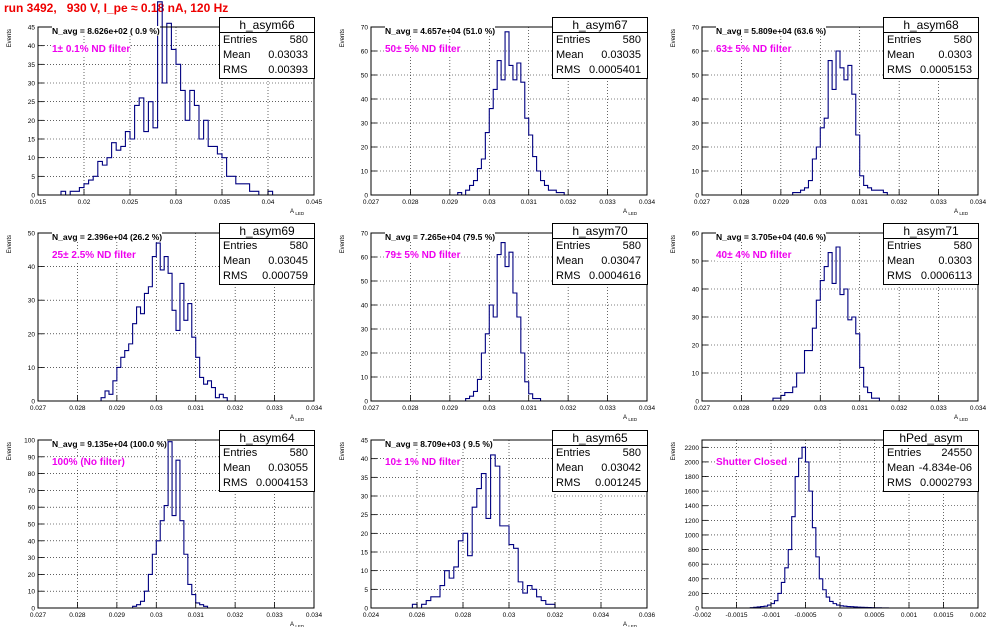 This screenshot has width=996, height=627. What do you see at coordinates (630, 212) in the screenshot?
I see `x-axis-title: A LED` at bounding box center [630, 212].